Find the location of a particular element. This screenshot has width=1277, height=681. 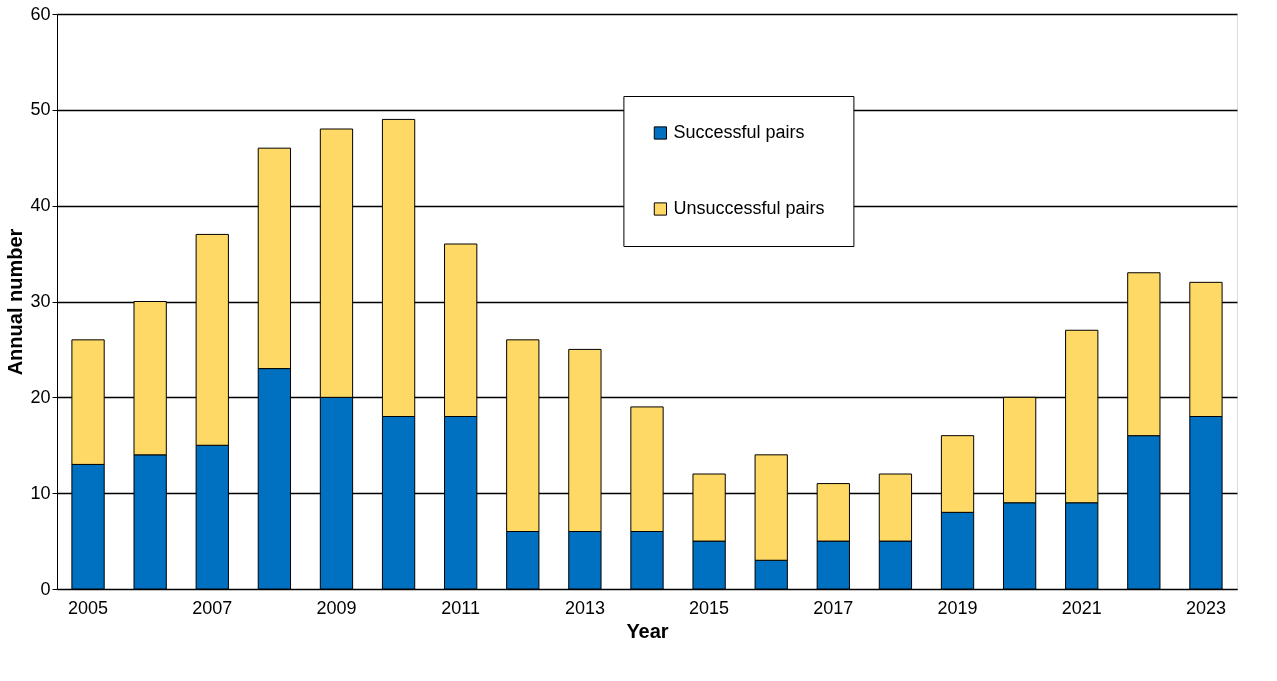

y-tick-label: 50 is located at coordinates (40, 109).